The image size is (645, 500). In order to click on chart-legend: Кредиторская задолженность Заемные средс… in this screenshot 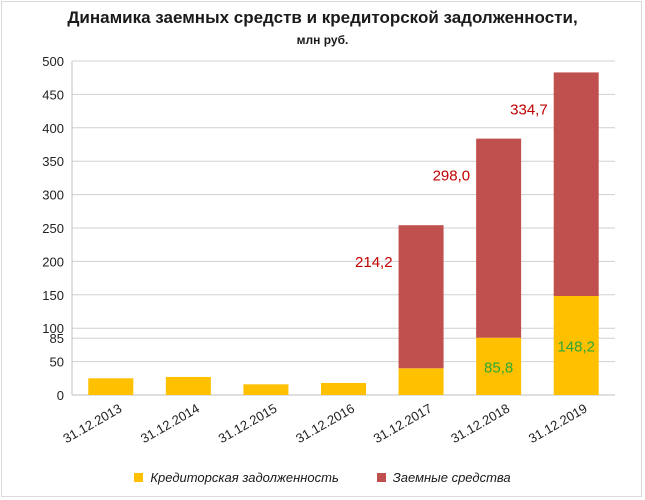, I will do `click(322, 477)`.